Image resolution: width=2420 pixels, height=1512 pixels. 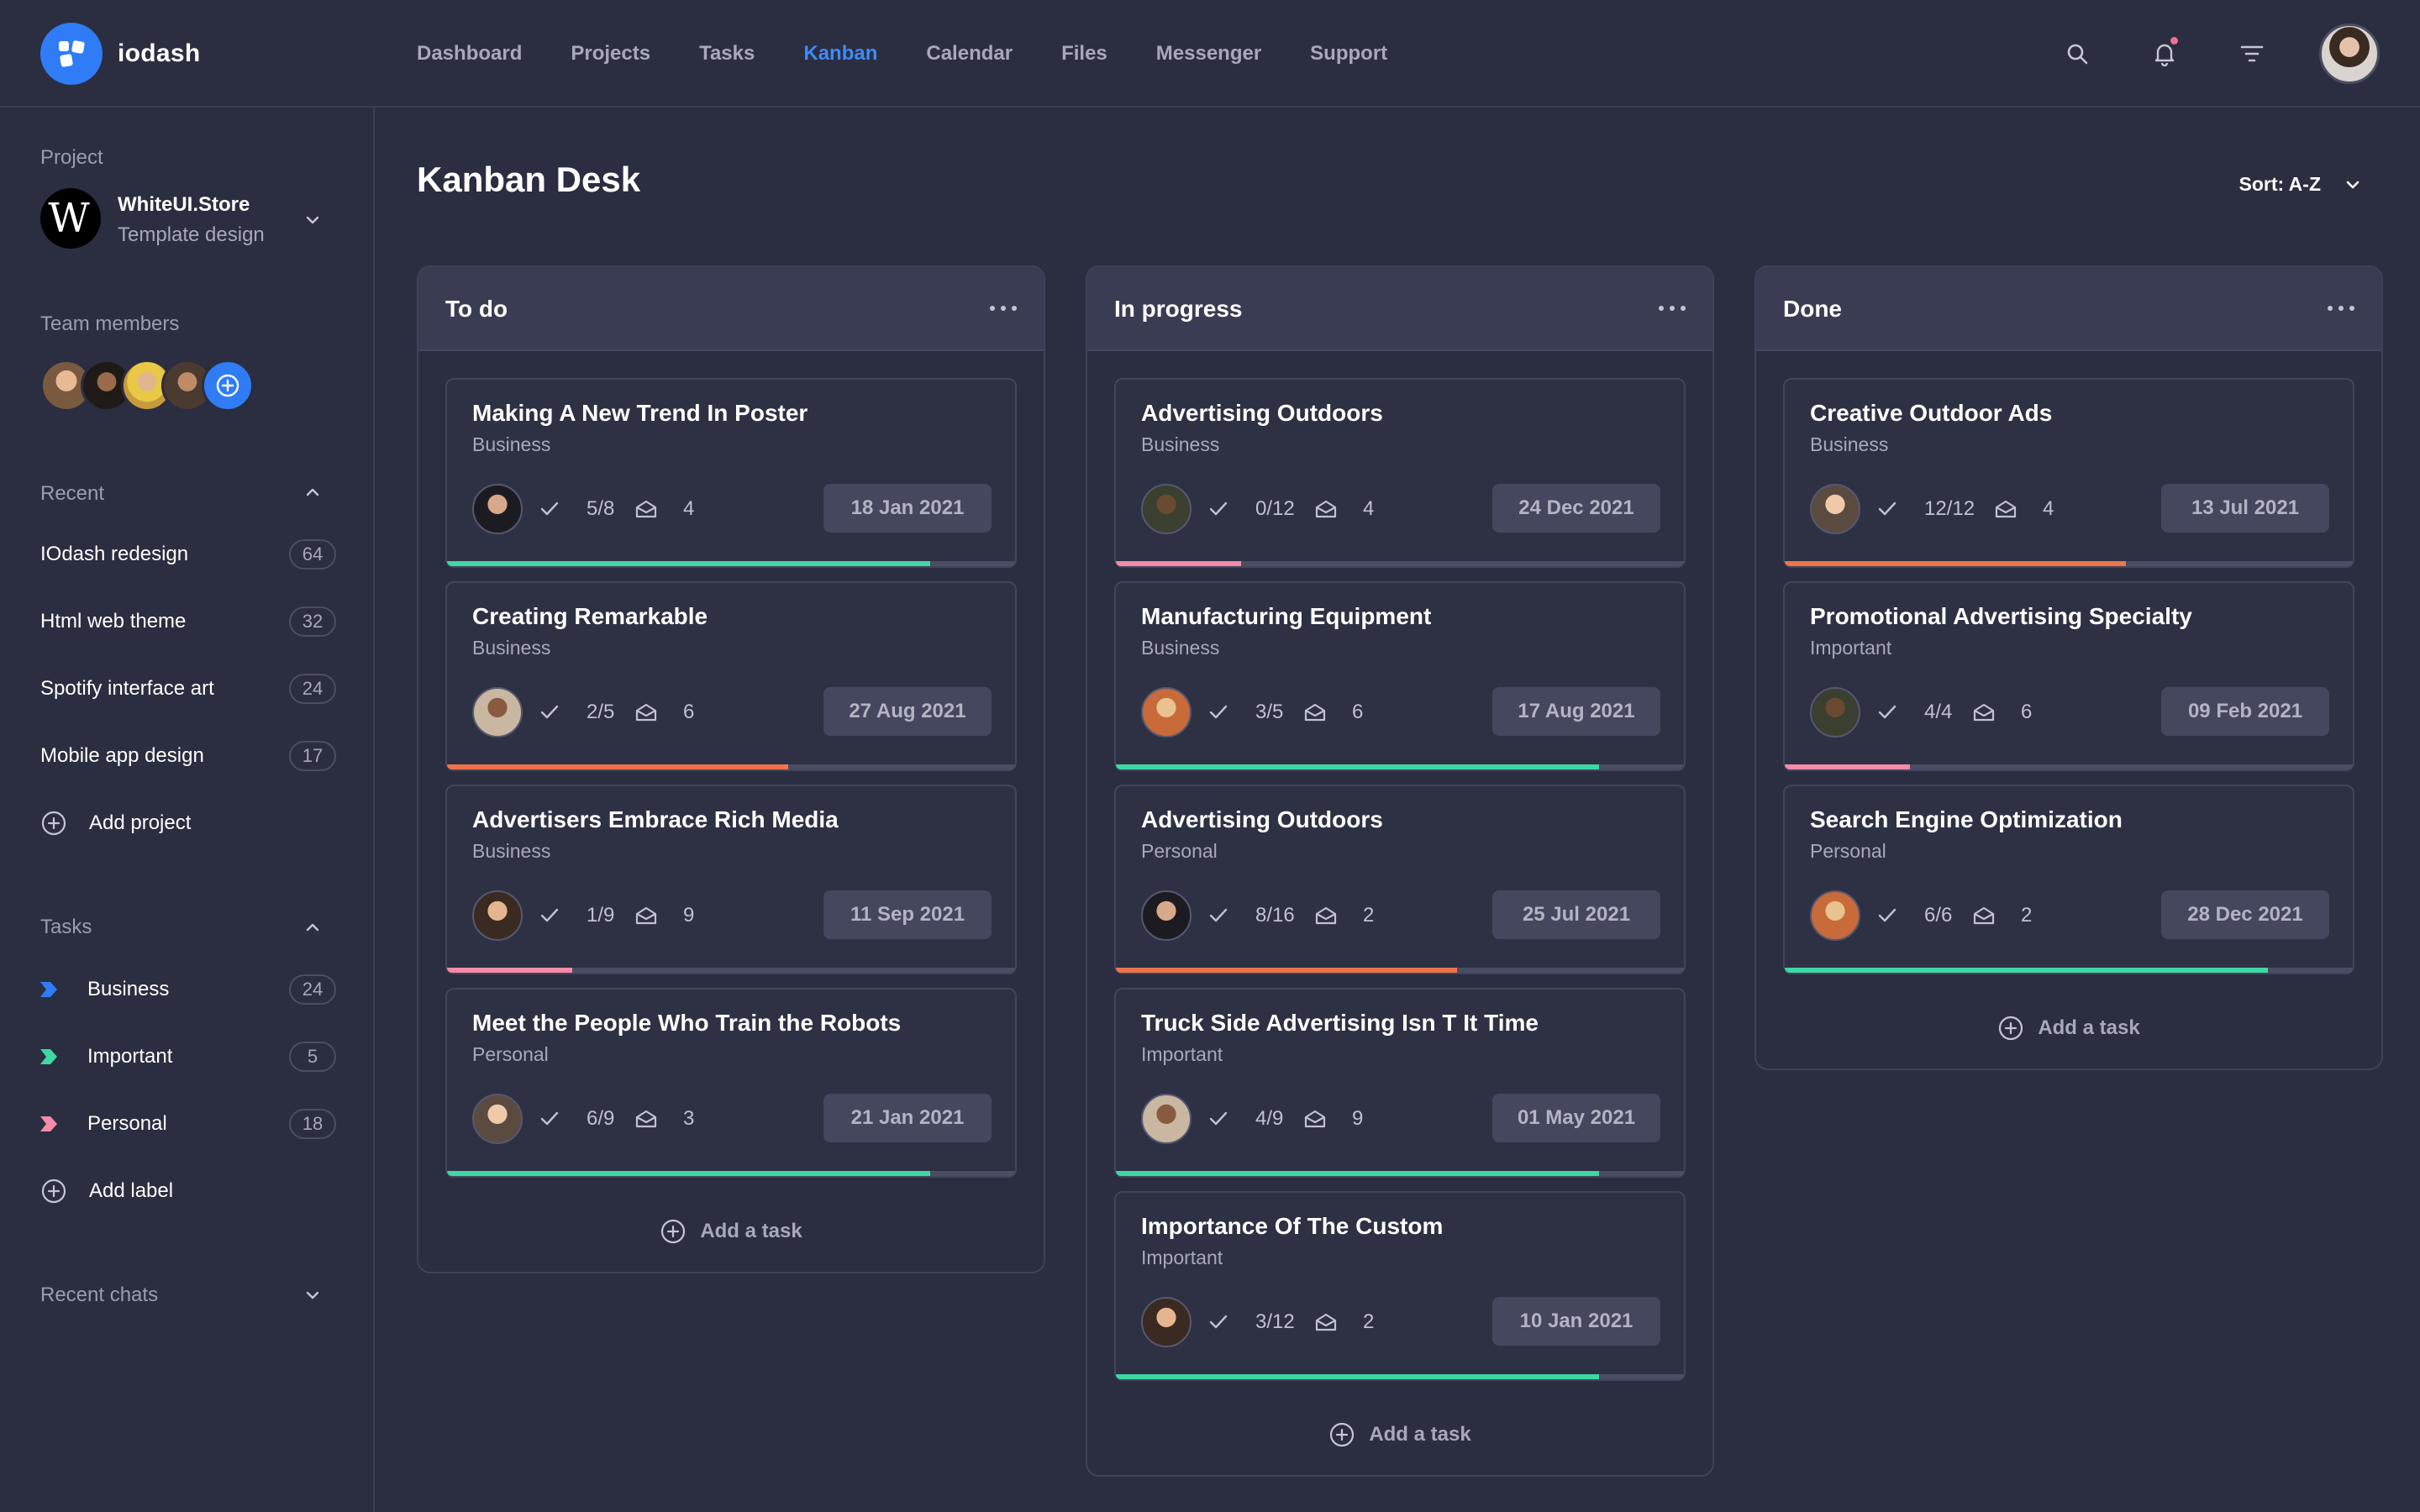 I want to click on recent-chevron-up-icon, so click(x=313, y=492).